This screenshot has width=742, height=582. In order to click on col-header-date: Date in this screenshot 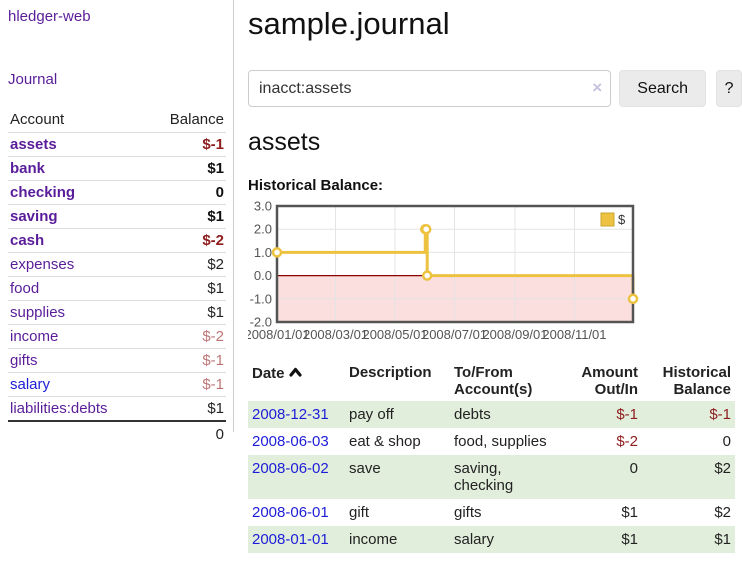, I will do `click(296, 381)`.